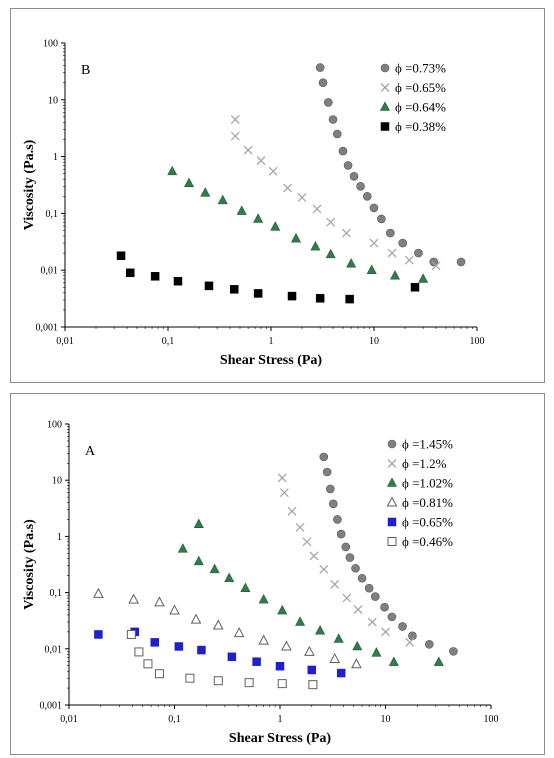 This screenshot has height=758, width=554. What do you see at coordinates (50, 44) in the screenshot?
I see `chart-b-y-tick-label: 100` at bounding box center [50, 44].